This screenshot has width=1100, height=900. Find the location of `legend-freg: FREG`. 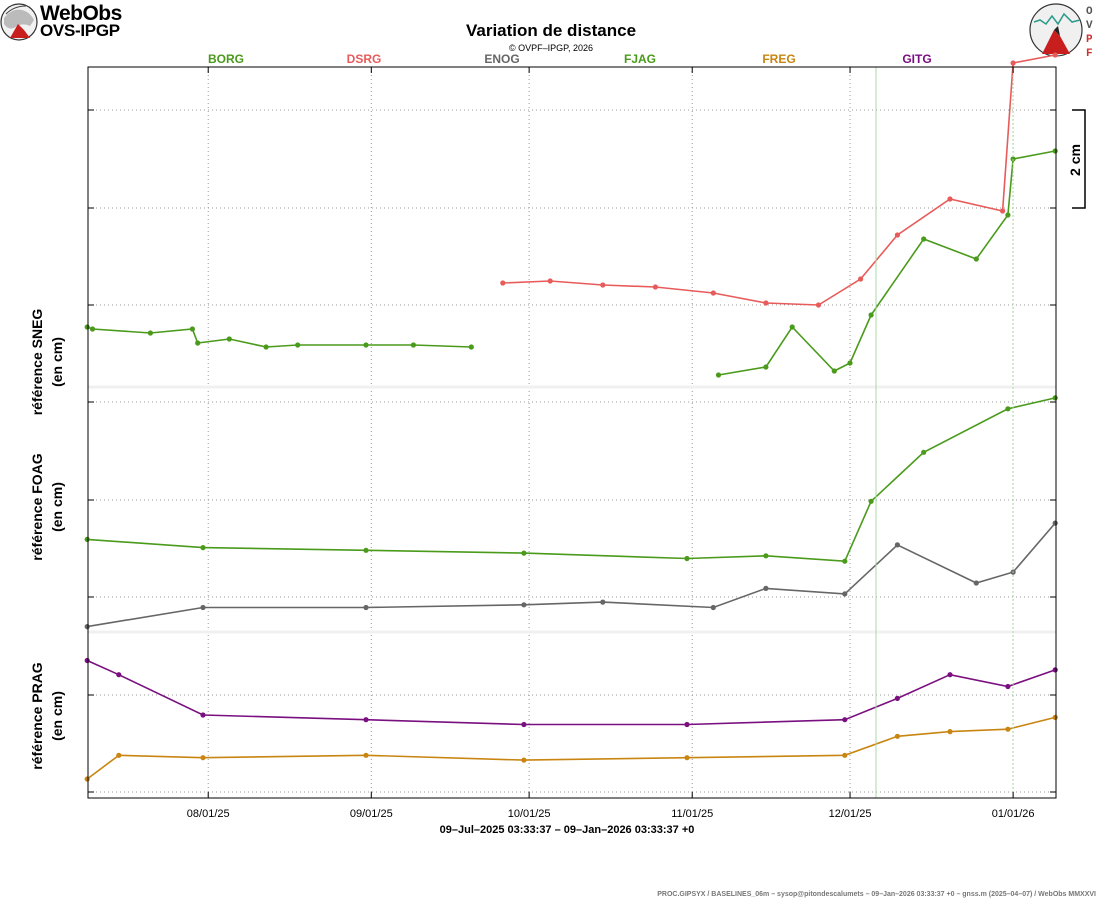

legend-freg: FREG is located at coordinates (778, 59).